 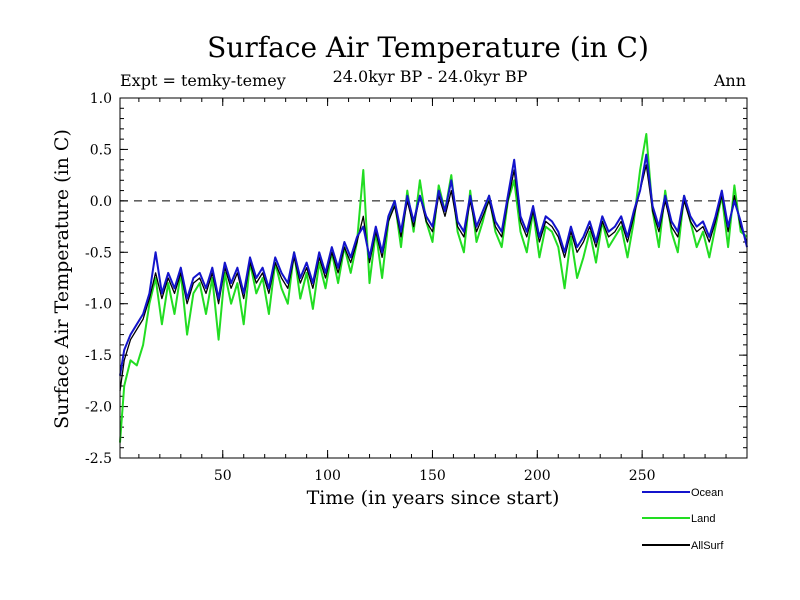 I want to click on season-label: Ann, so click(x=729, y=80).